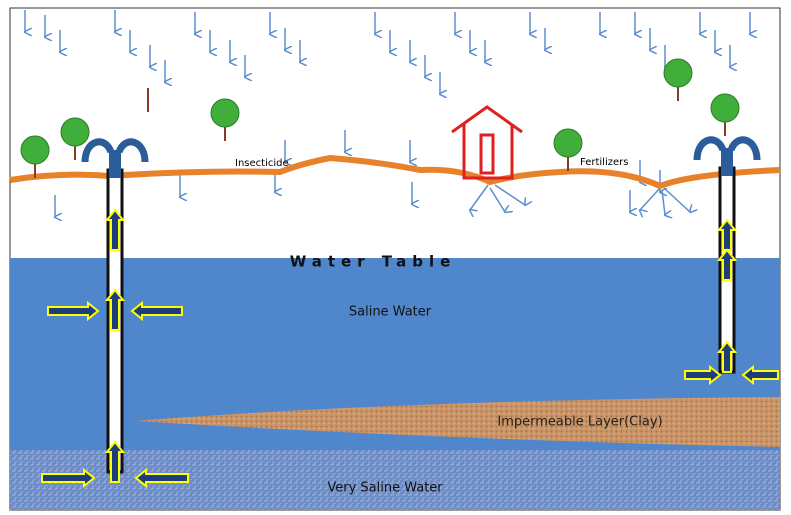  What do you see at coordinates (487, 142) in the screenshot?
I see `house` at bounding box center [487, 142].